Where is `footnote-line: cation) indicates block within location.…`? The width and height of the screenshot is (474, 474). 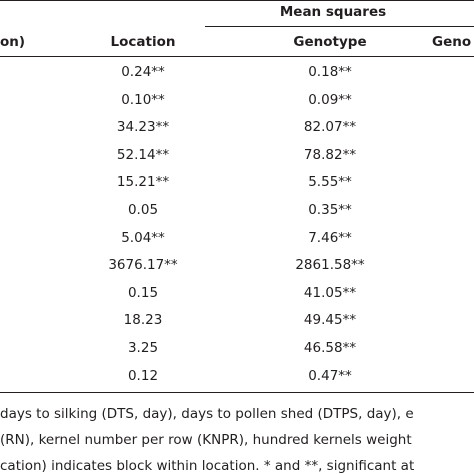 footnote-line: cation) indicates block within location.… is located at coordinates (207, 466).